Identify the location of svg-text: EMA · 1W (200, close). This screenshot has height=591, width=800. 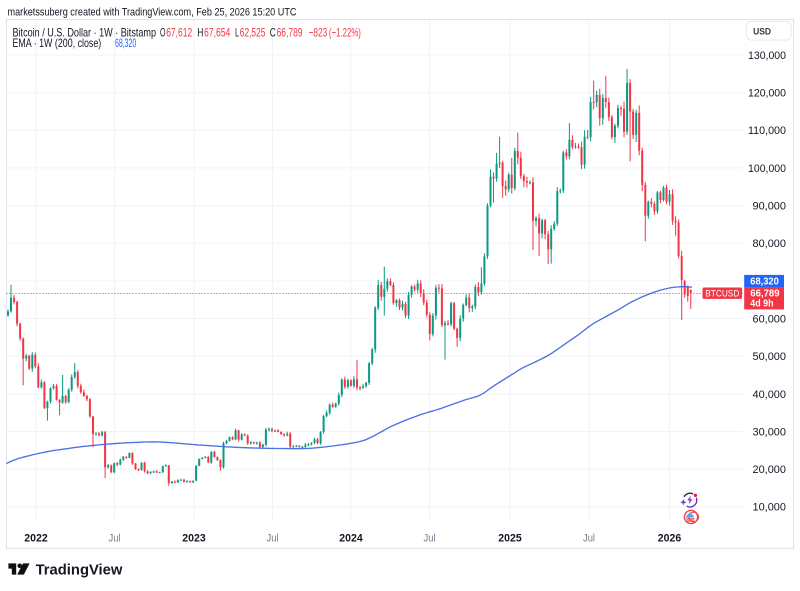
(57, 43).